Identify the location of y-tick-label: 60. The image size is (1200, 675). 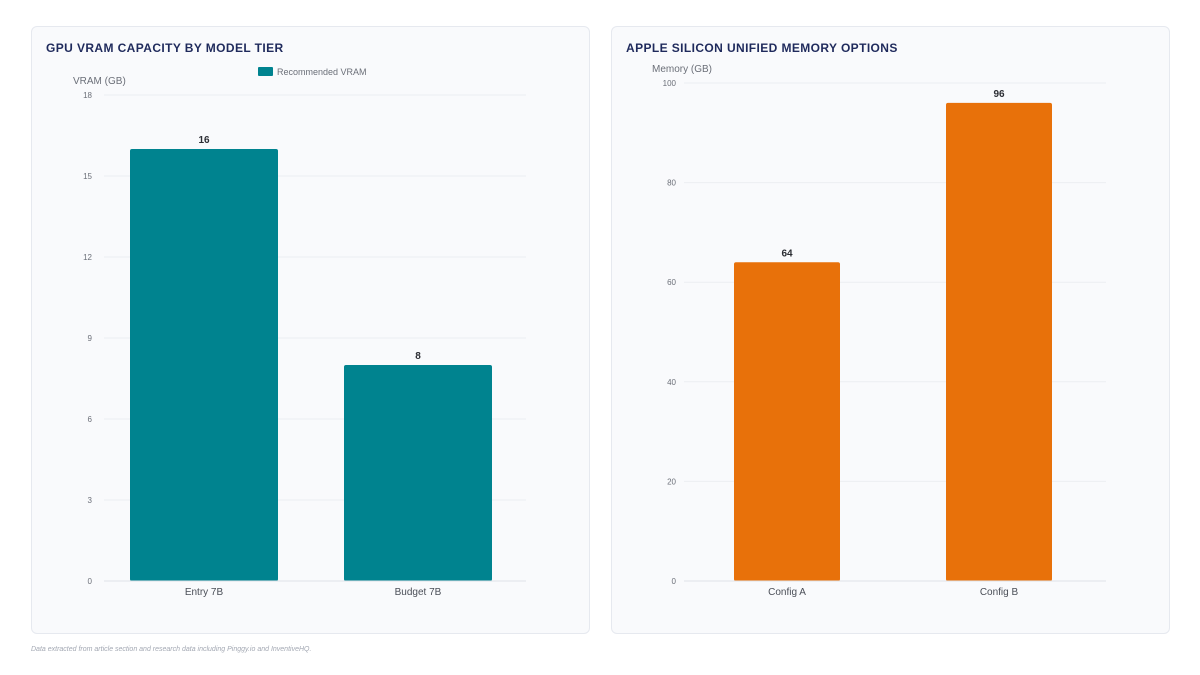
(671, 282).